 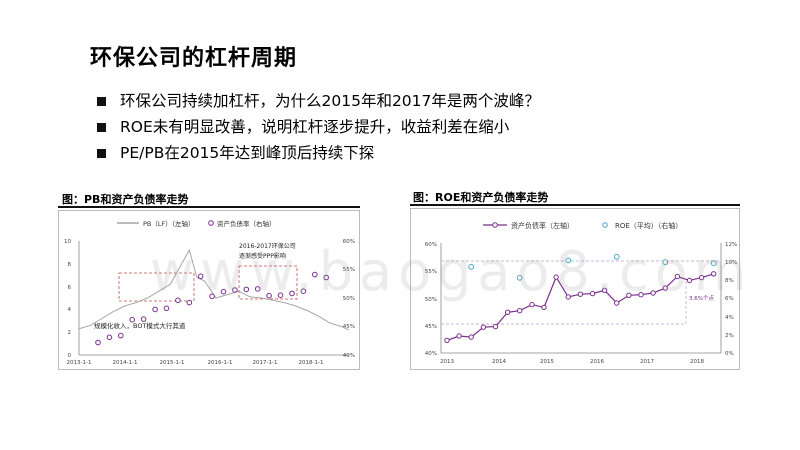 What do you see at coordinates (431, 327) in the screenshot?
I see `y-left-tick: 45%` at bounding box center [431, 327].